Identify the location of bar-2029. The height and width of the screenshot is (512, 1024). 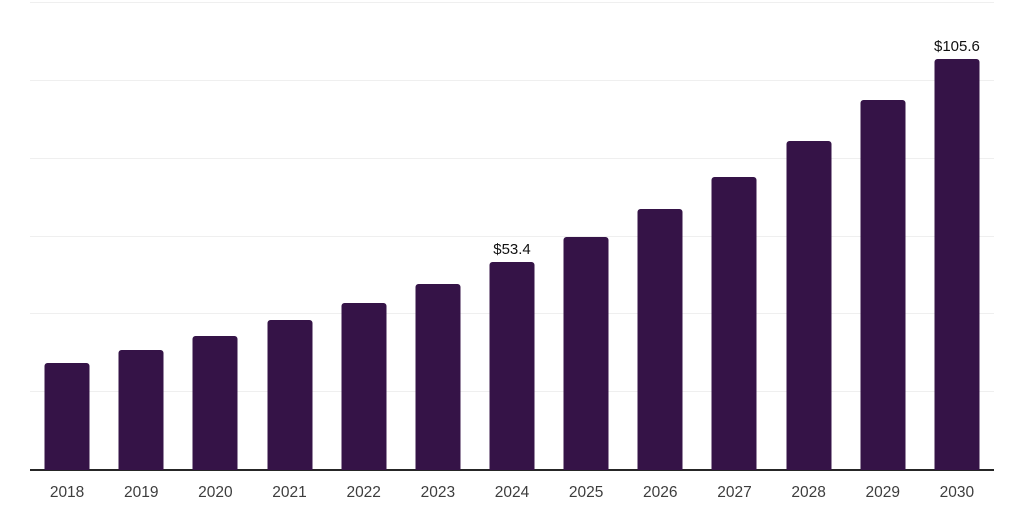
(883, 285).